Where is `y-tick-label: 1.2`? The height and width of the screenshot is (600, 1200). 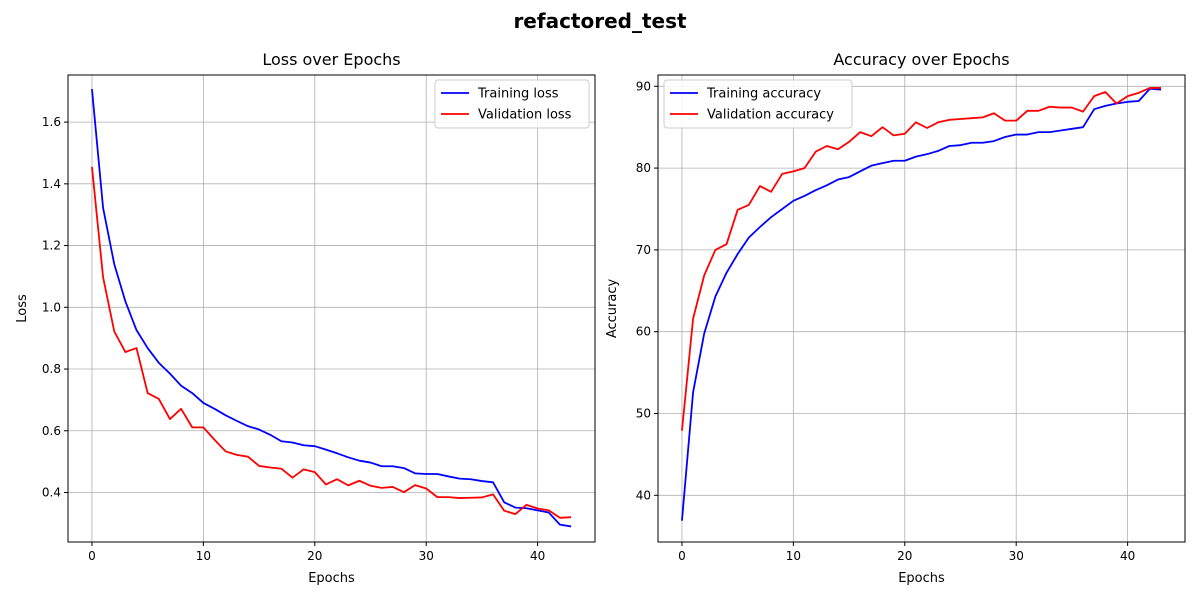
y-tick-label: 1.2 is located at coordinates (51, 246).